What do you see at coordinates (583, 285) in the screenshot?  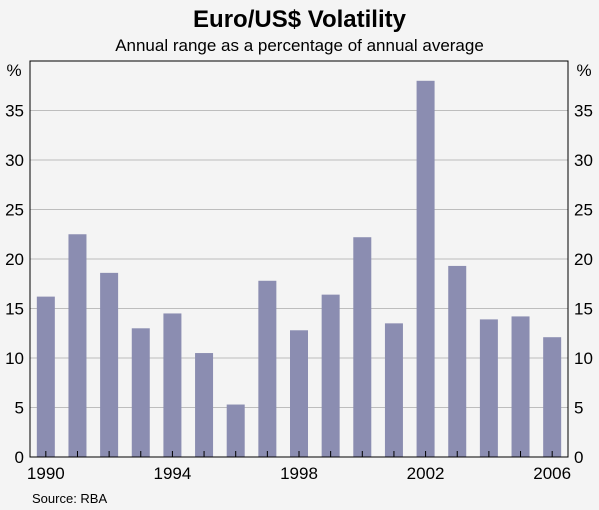 I see `y-axis-right-ticks: 0 5 10 15 20 25 30 35` at bounding box center [583, 285].